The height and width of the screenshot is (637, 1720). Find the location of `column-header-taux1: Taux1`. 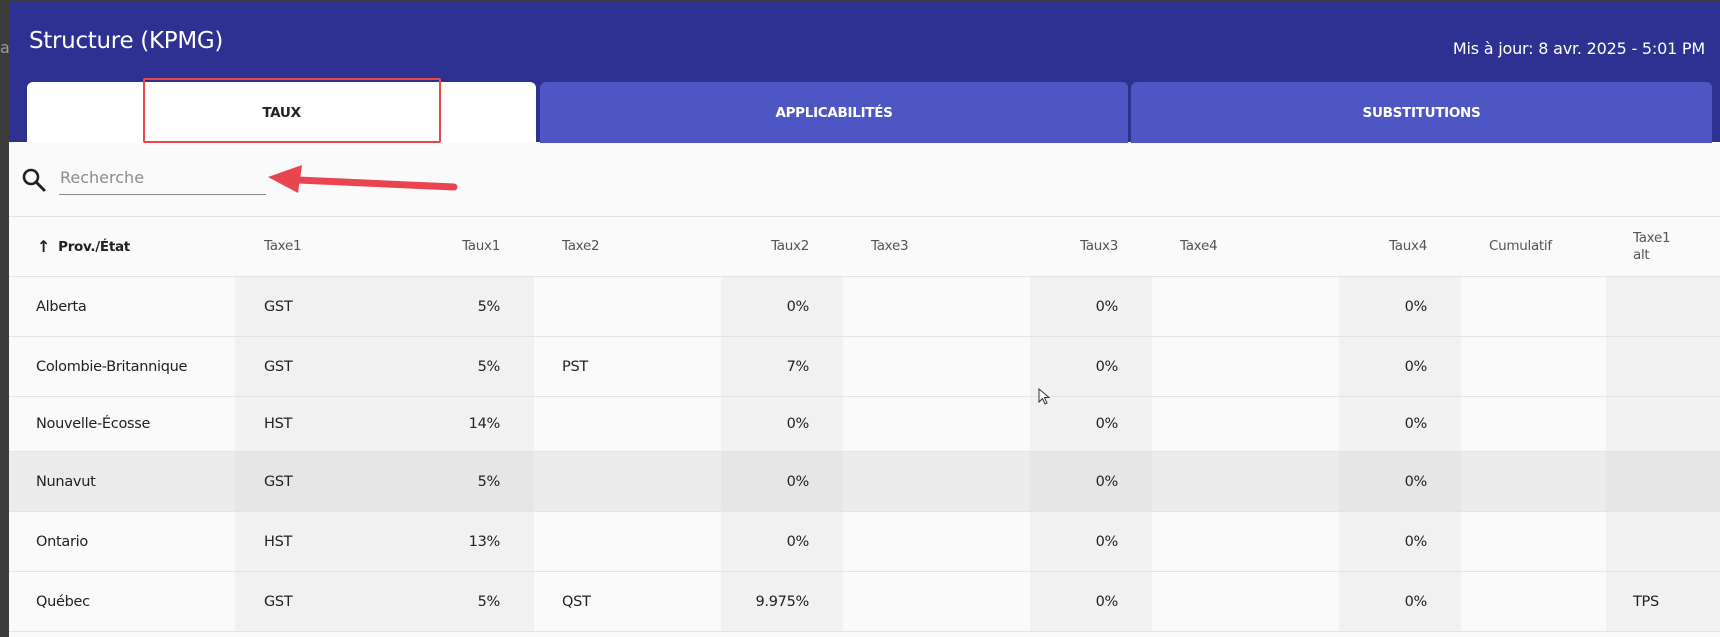

column-header-taux1: Taux1 is located at coordinates (473, 246).